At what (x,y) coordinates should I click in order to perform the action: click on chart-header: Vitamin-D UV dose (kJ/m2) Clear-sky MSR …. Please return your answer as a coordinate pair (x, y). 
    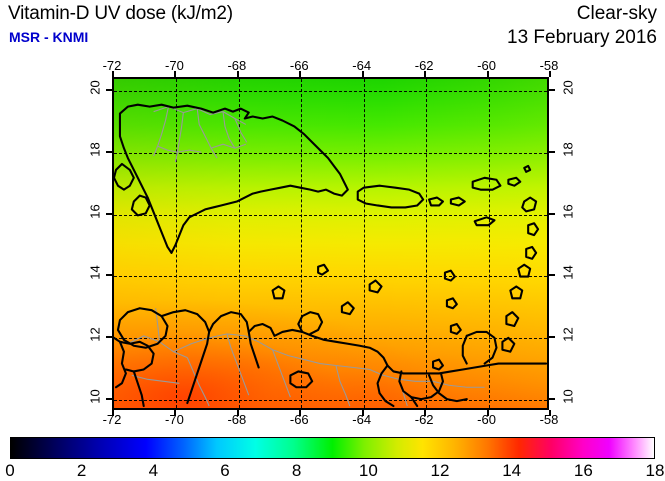
    Looking at the image, I should click on (332, 26).